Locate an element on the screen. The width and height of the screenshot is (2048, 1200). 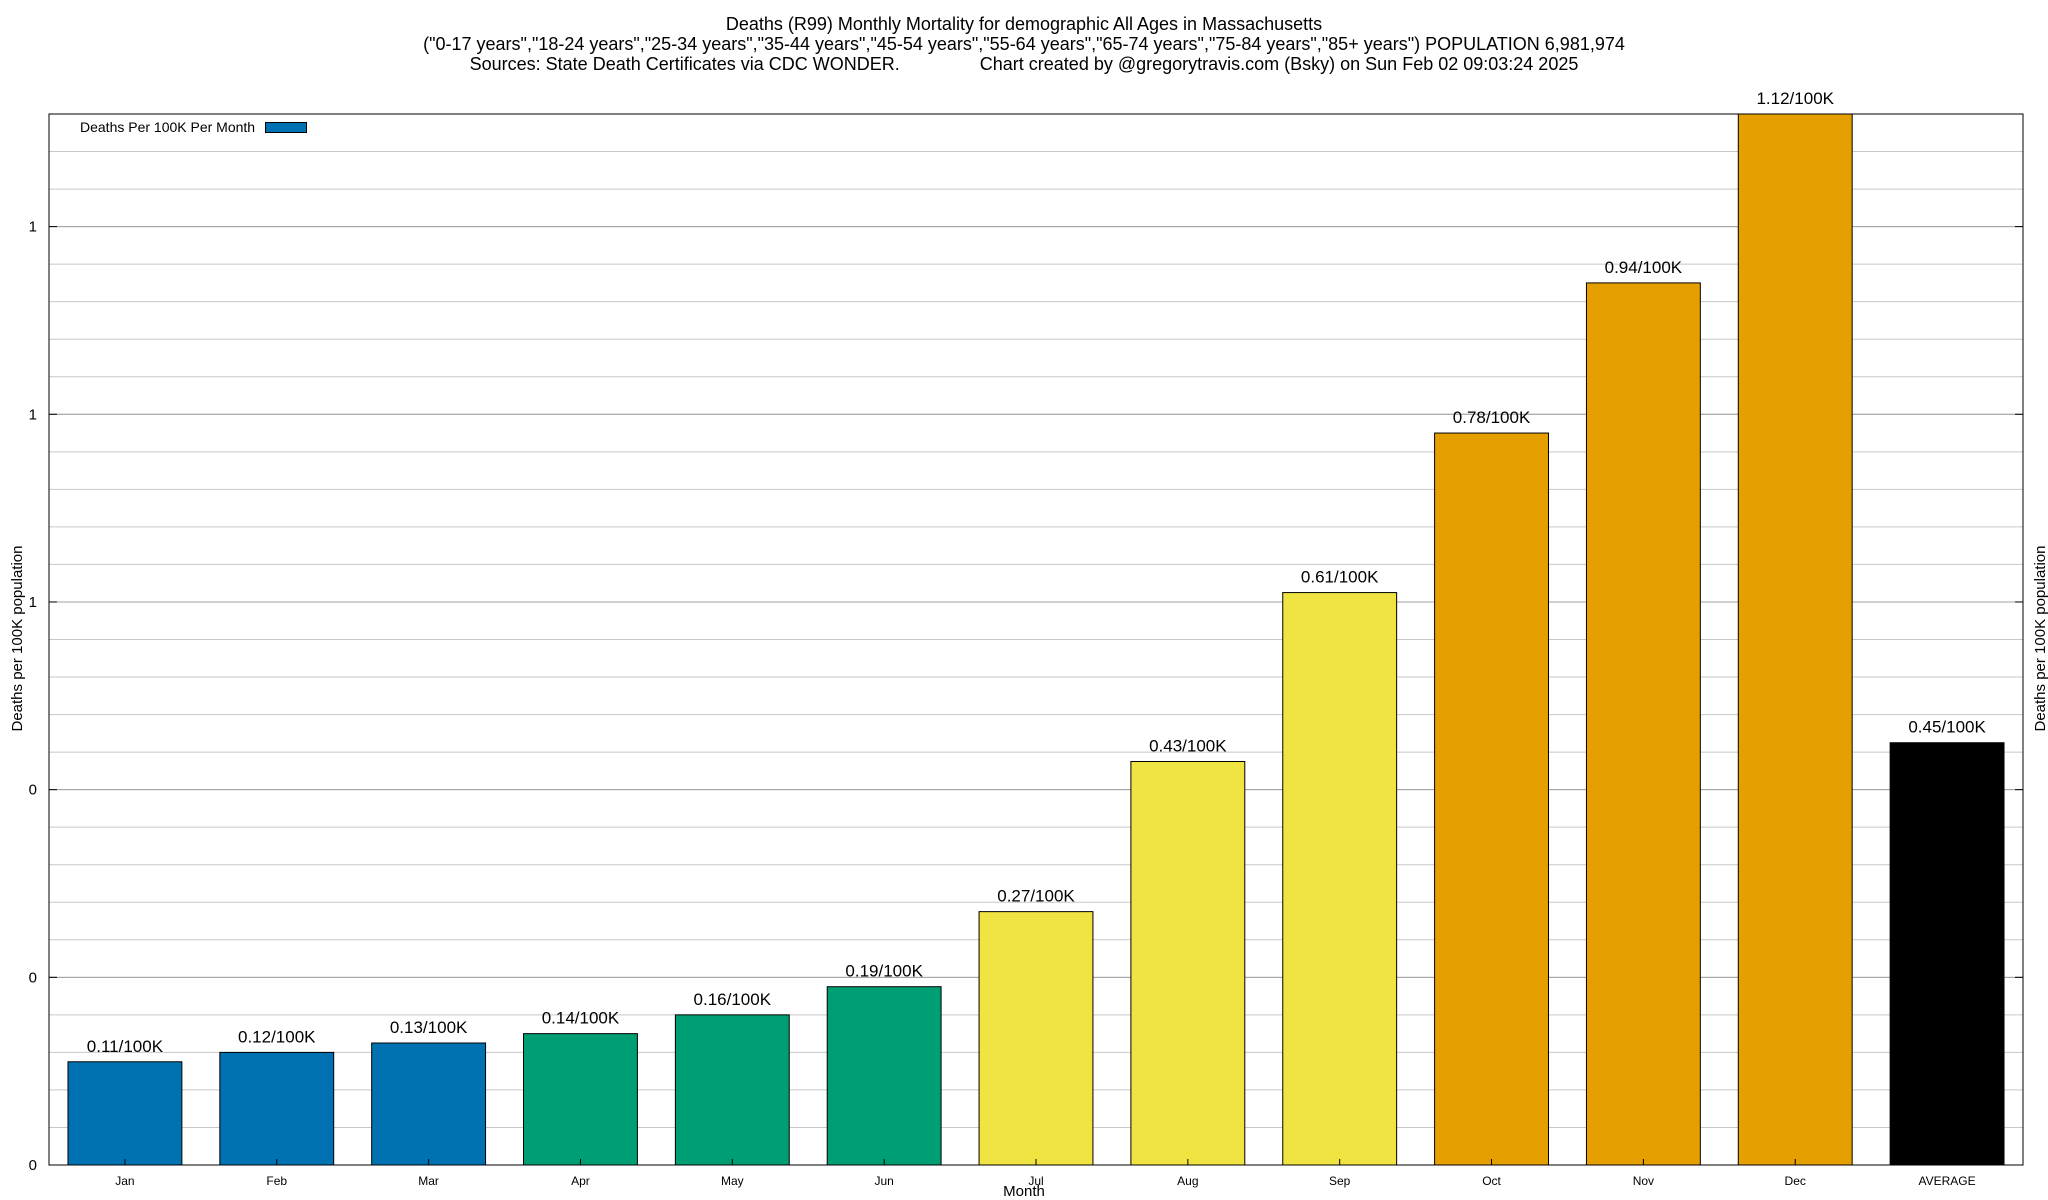
x-tick-label: Sep is located at coordinates (1340, 1181).